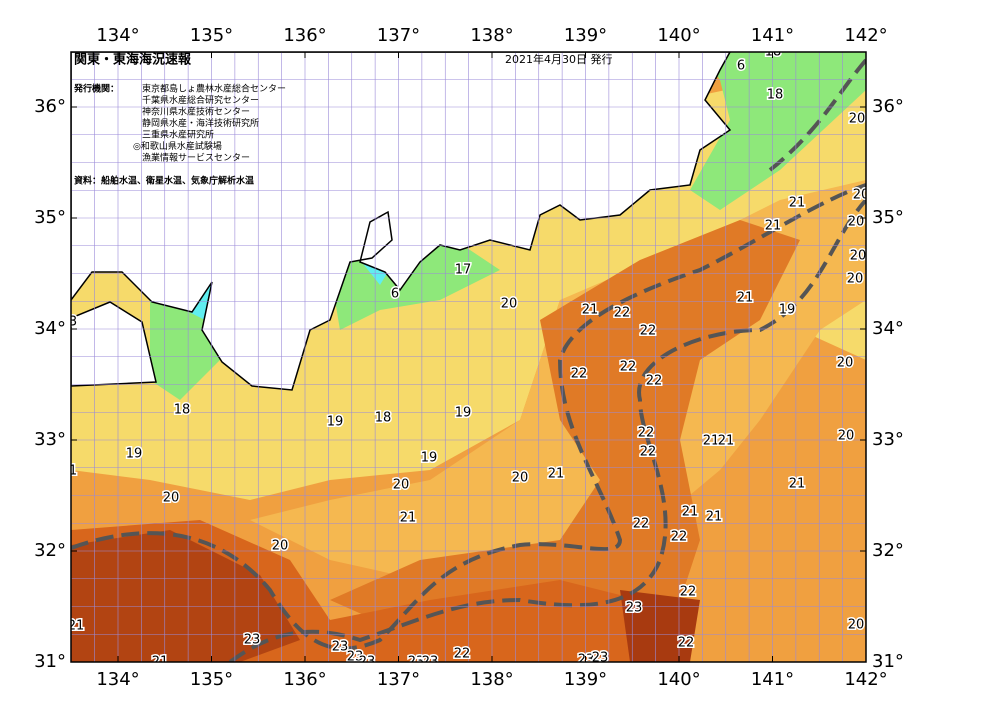 Image resolution: width=1003 pixels, height=713 pixels. Describe the element at coordinates (463, 270) in the screenshot. I see `contour-label: 17` at that location.